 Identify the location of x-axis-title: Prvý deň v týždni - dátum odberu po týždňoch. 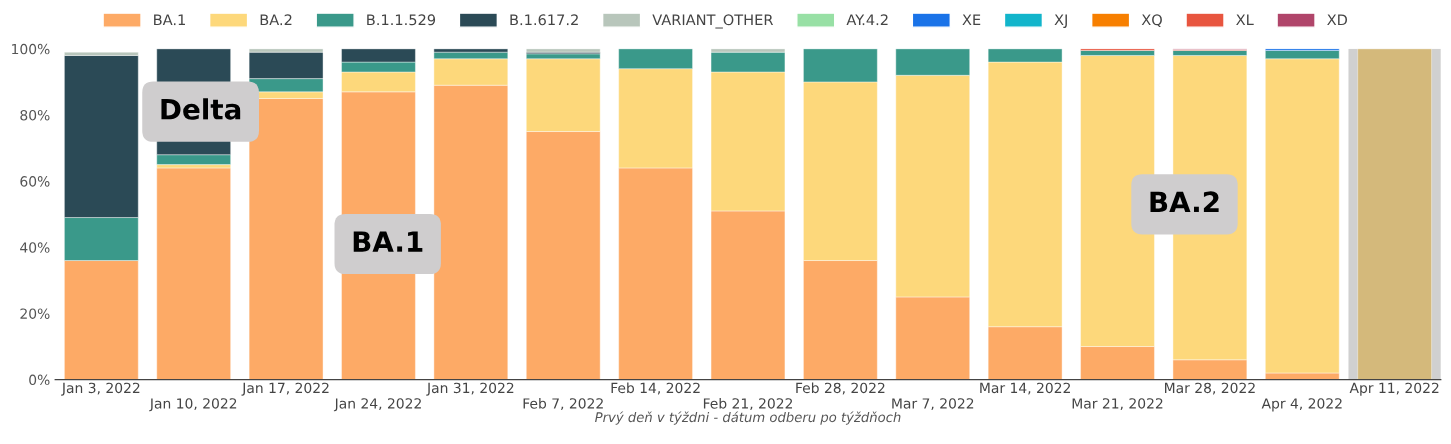
(748, 418).